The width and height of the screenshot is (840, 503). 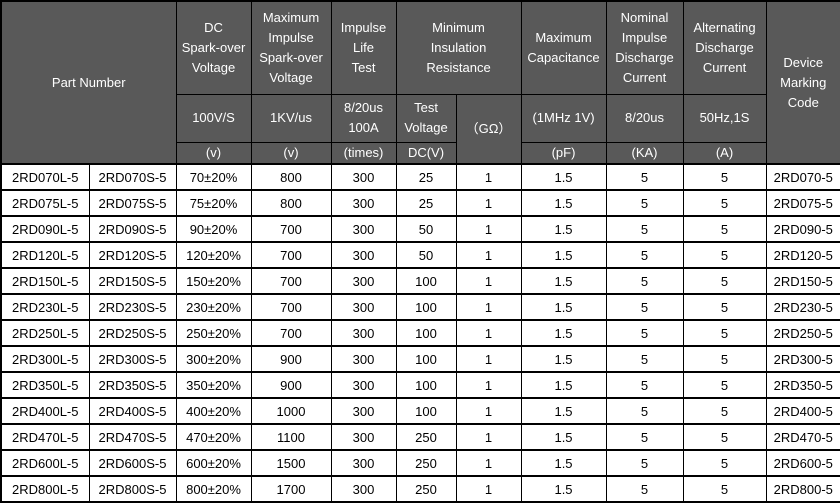 What do you see at coordinates (724, 118) in the screenshot?
I see `header-alternating-discharge-condition: 50Hz,1S` at bounding box center [724, 118].